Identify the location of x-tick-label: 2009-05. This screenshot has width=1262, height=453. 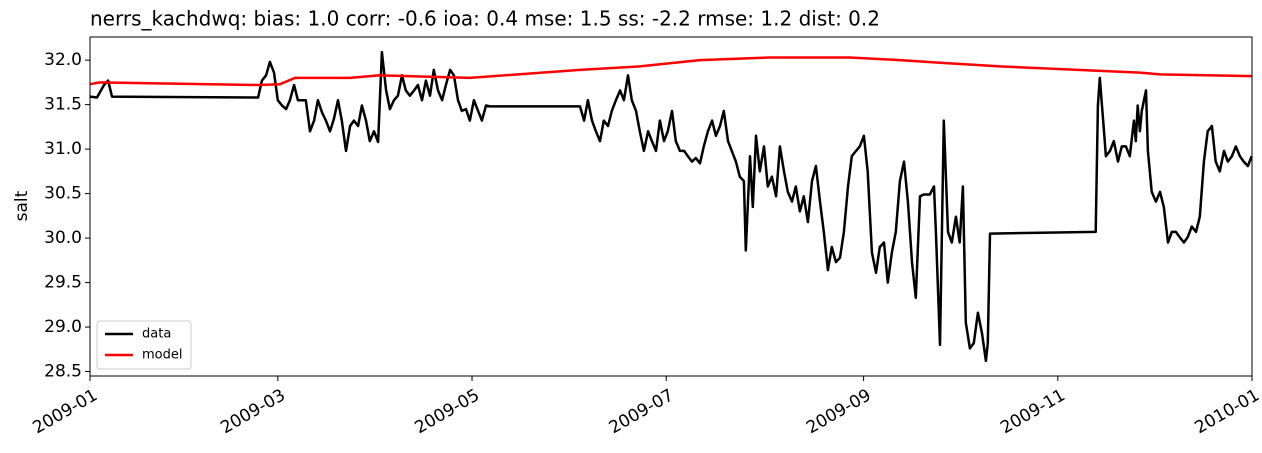
(448, 411).